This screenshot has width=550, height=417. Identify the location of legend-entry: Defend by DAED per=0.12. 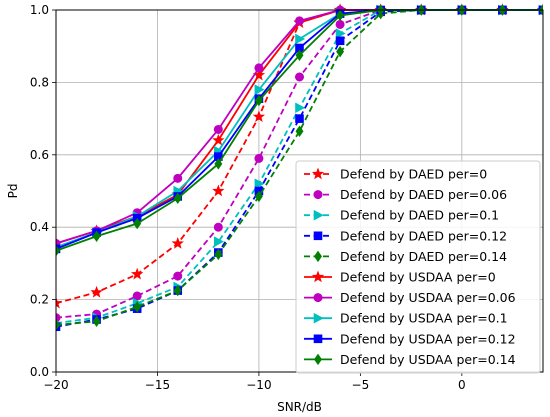
(405, 235).